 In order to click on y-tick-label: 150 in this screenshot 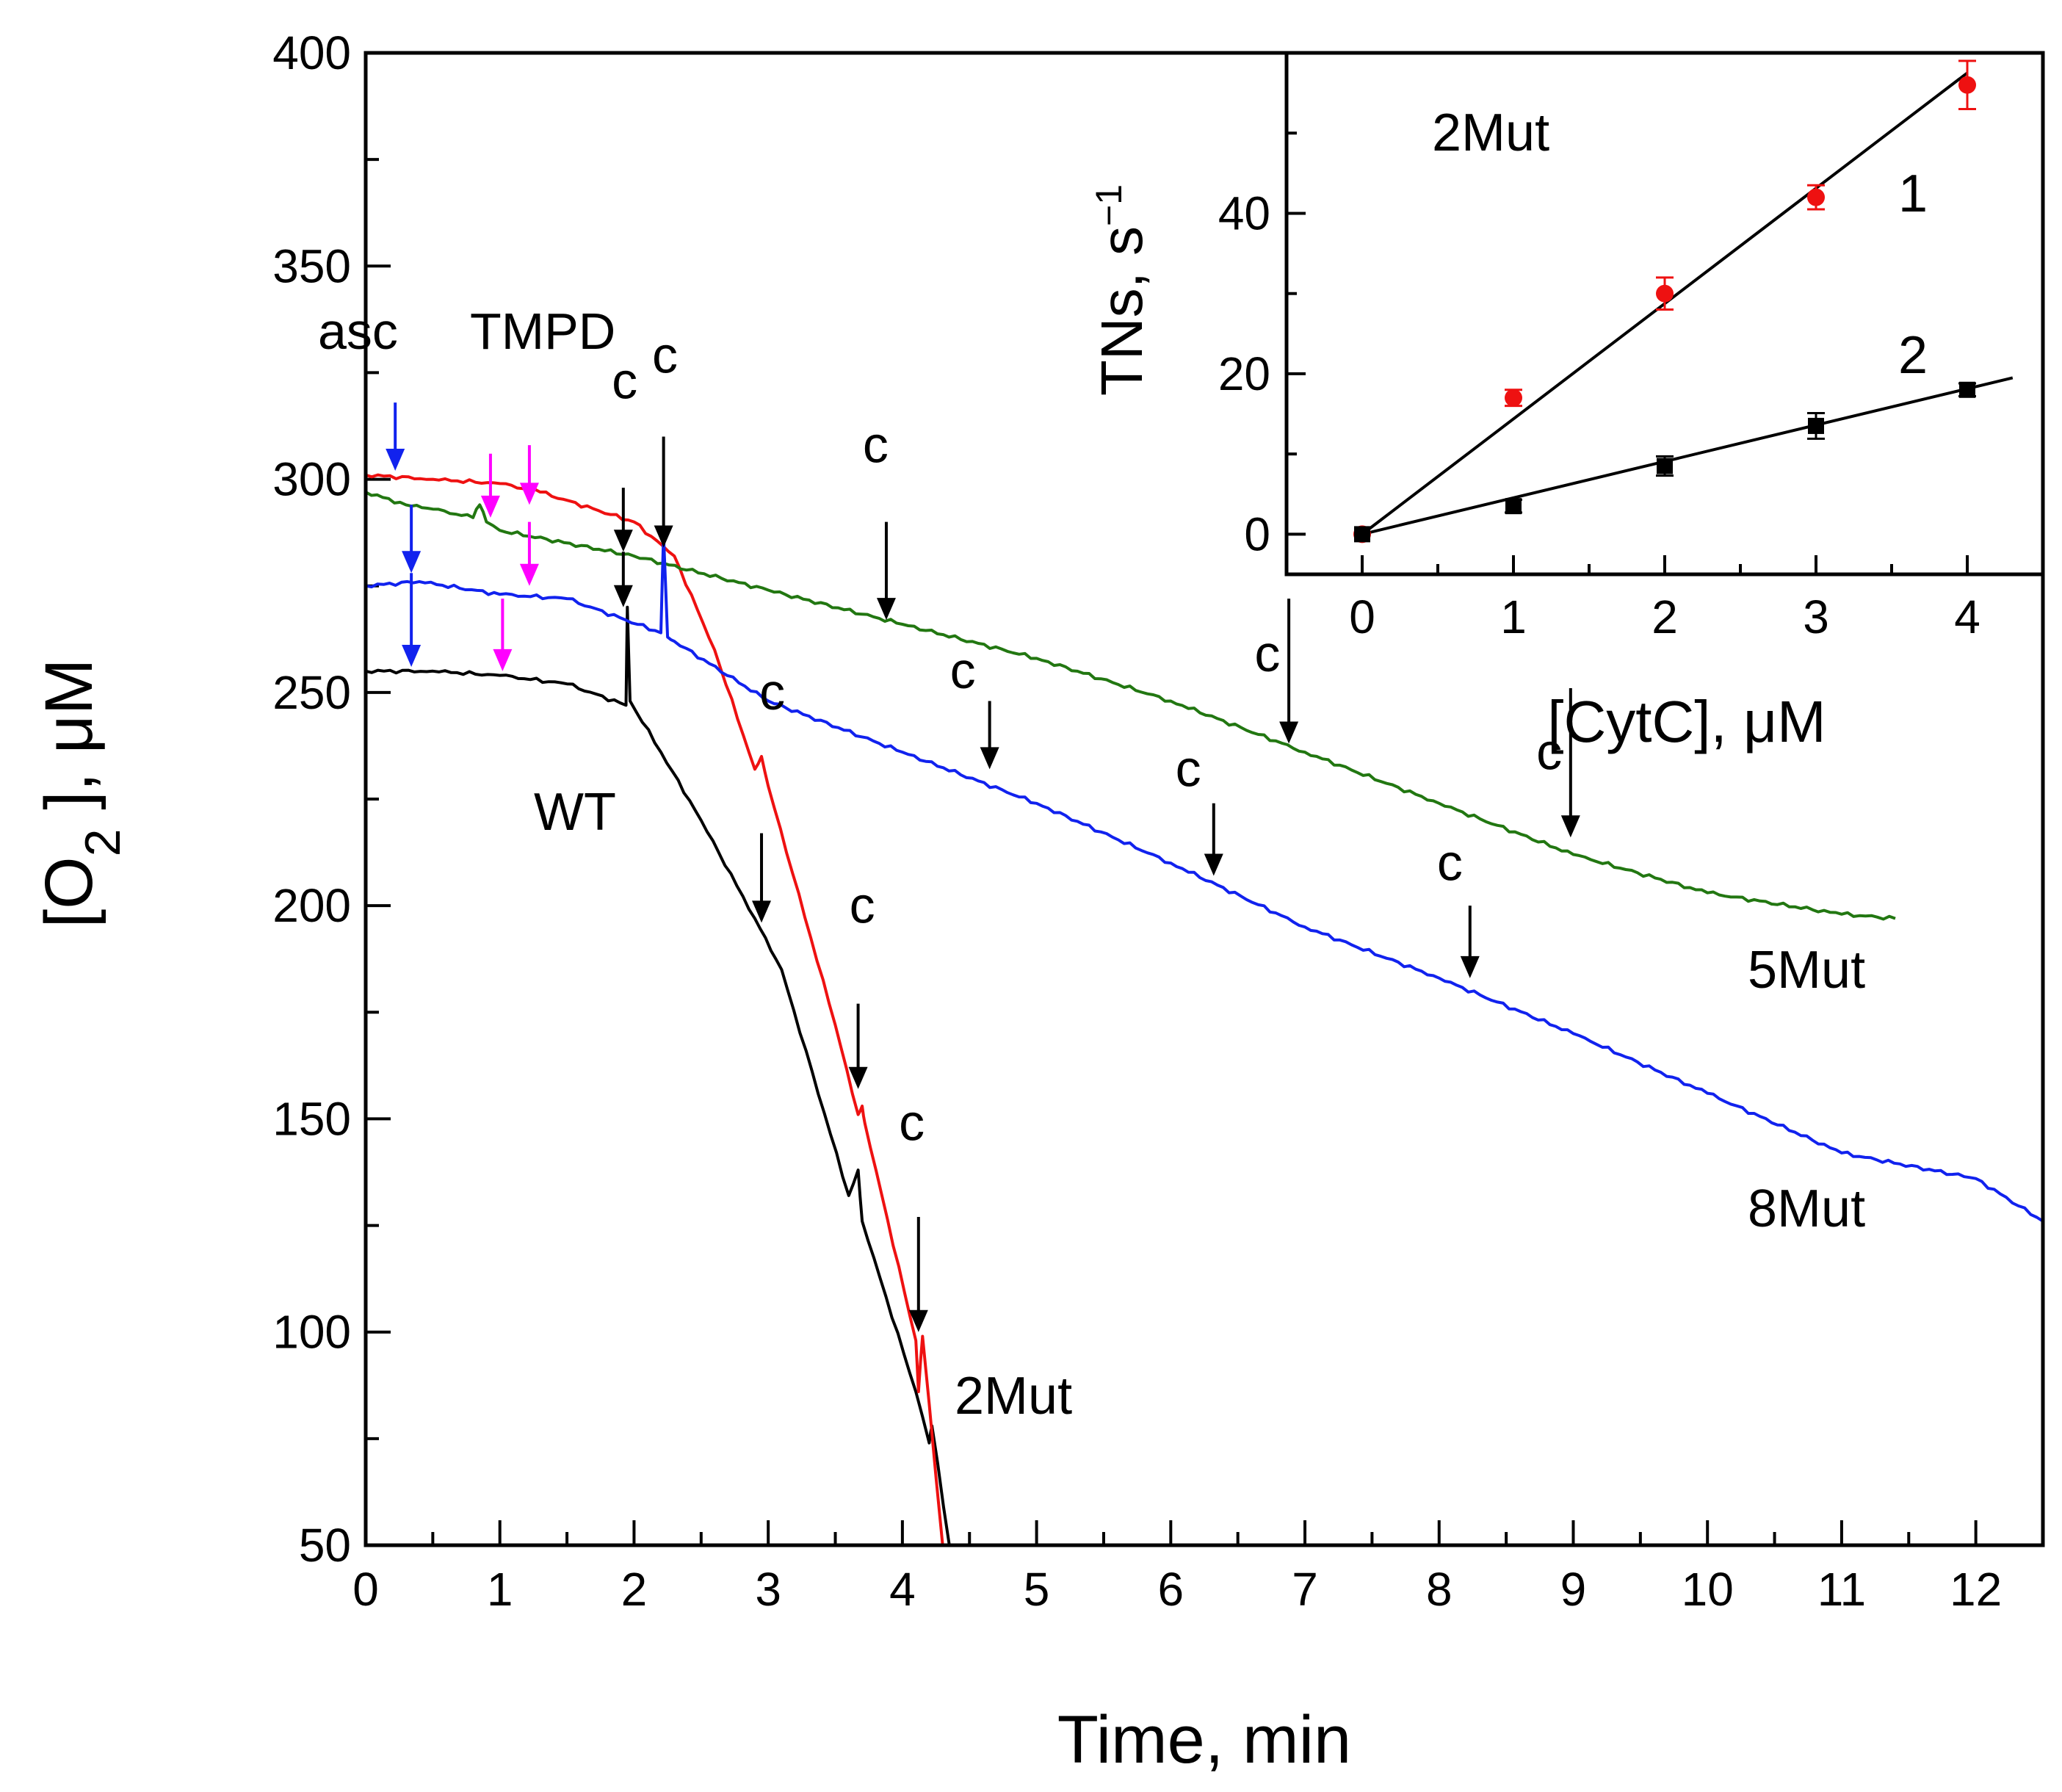, I will do `click(311, 1118)`.